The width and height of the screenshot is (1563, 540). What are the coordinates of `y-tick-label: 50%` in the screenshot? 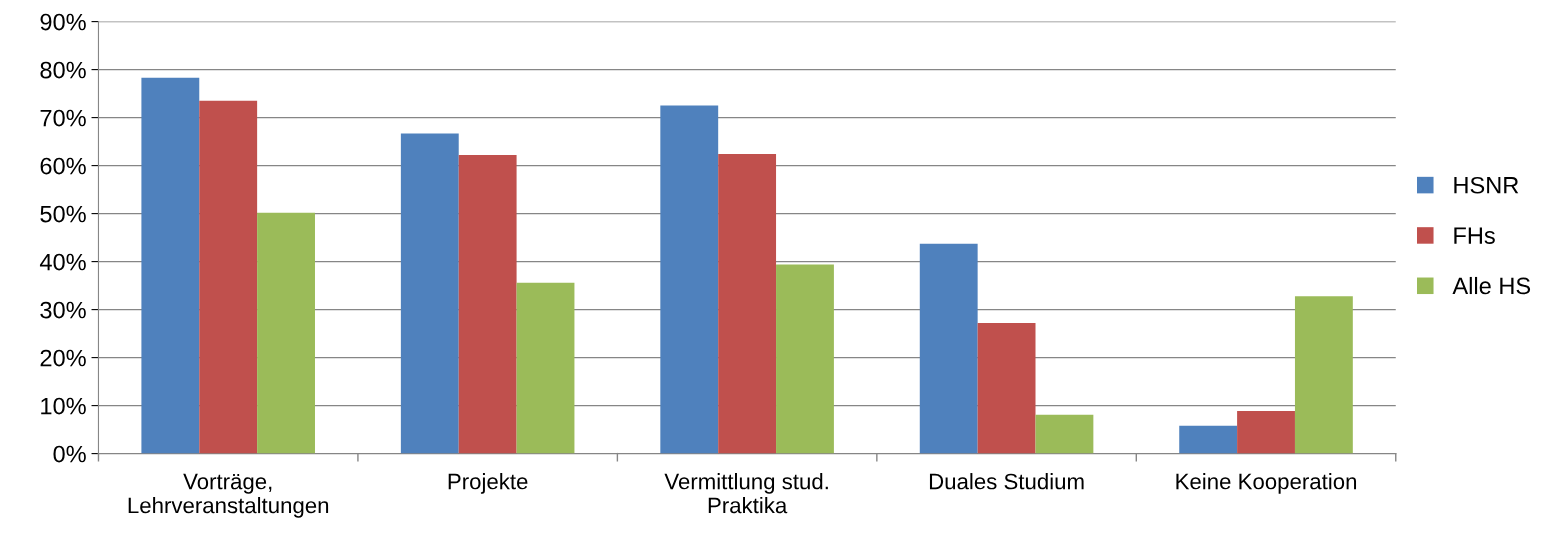 It's located at (63, 214).